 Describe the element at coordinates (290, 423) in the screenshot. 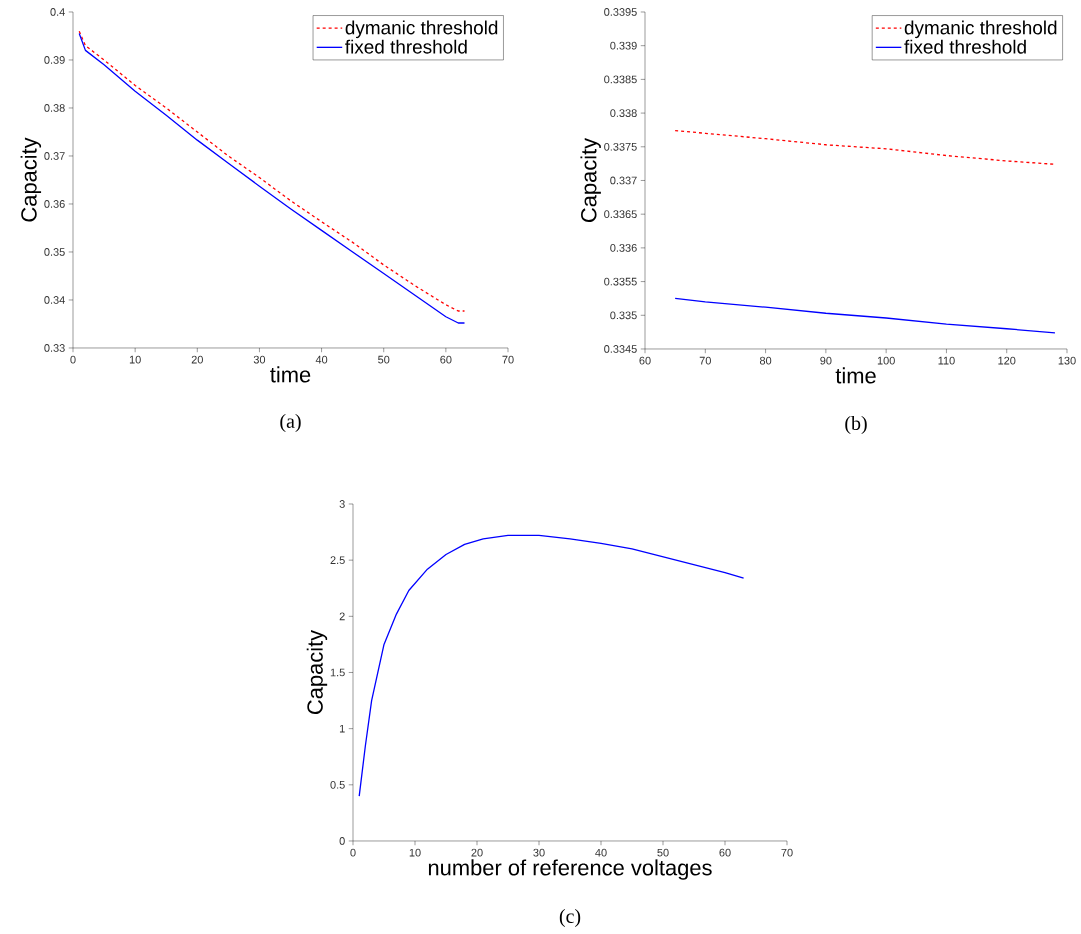

I see `text: (a)` at that location.